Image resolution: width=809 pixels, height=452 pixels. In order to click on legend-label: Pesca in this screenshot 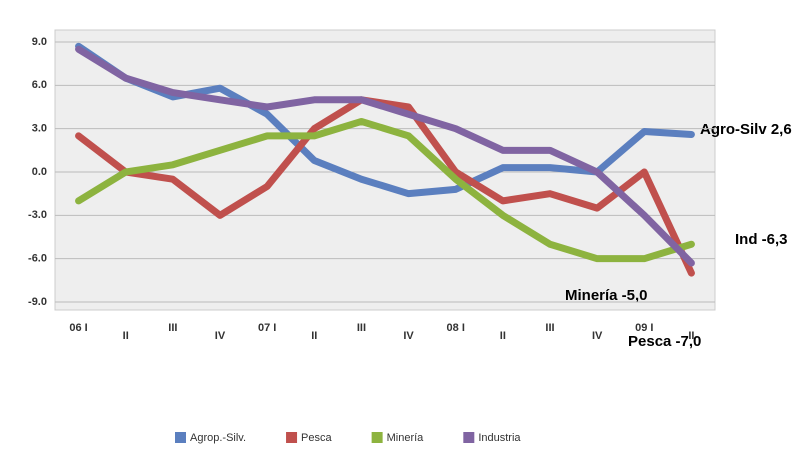, I will do `click(316, 438)`.